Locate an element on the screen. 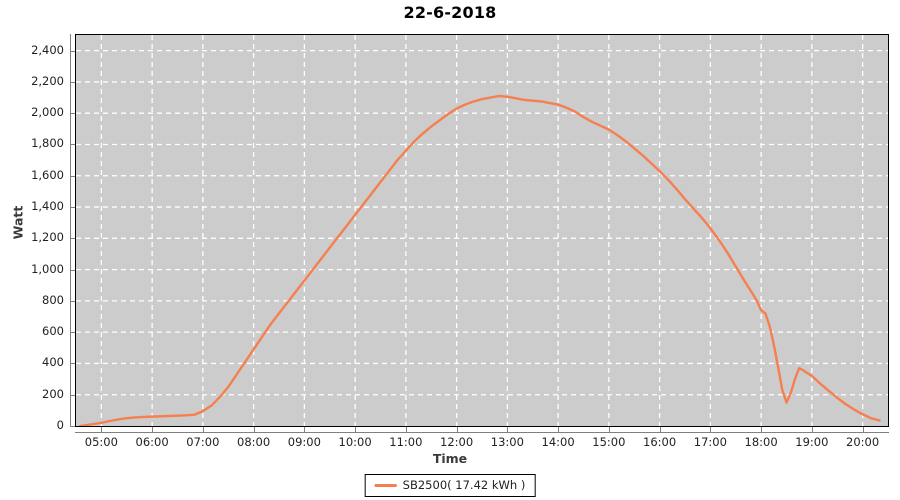 The width and height of the screenshot is (900, 500). x-axis-tick-label: 15:00 is located at coordinates (609, 442).